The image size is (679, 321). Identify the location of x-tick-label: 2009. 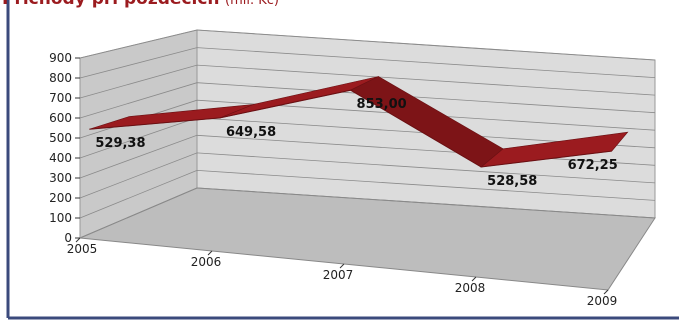
(602, 301).